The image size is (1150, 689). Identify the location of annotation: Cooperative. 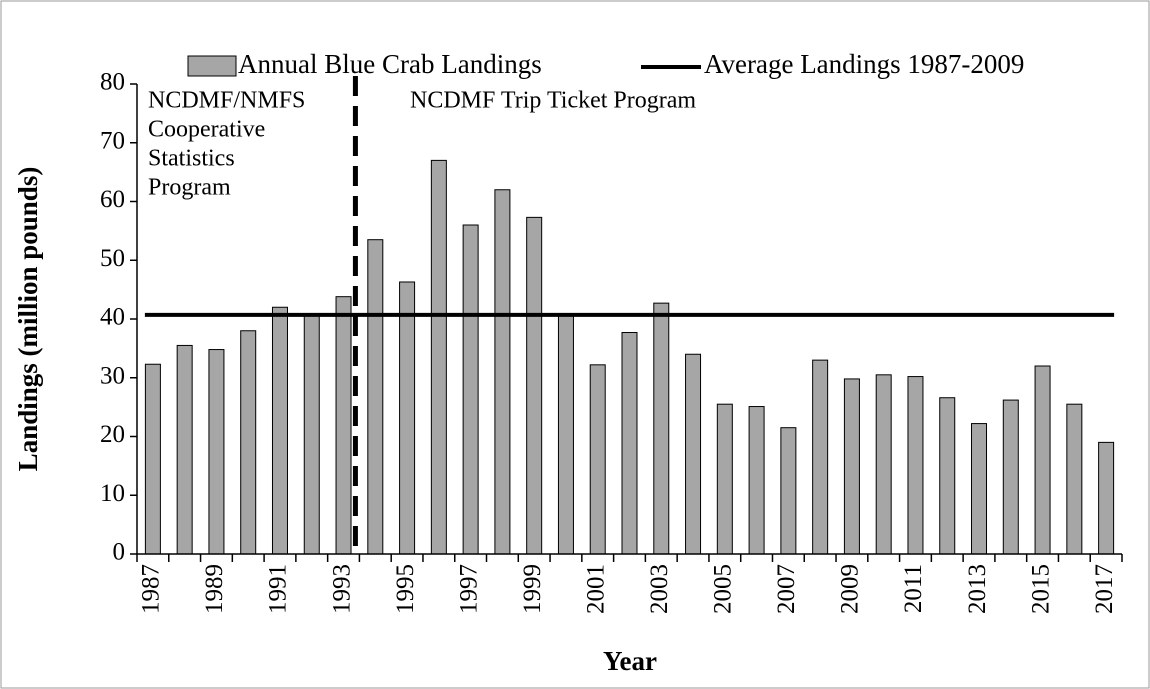
(206, 130).